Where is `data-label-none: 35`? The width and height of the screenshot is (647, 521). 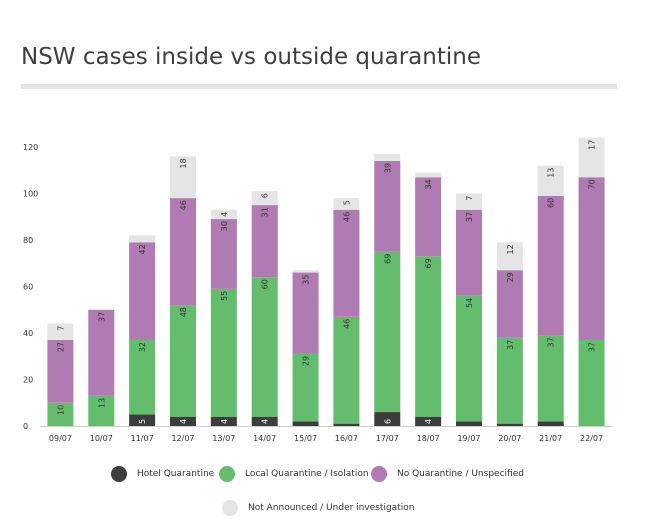
data-label-none: 35 is located at coordinates (306, 280).